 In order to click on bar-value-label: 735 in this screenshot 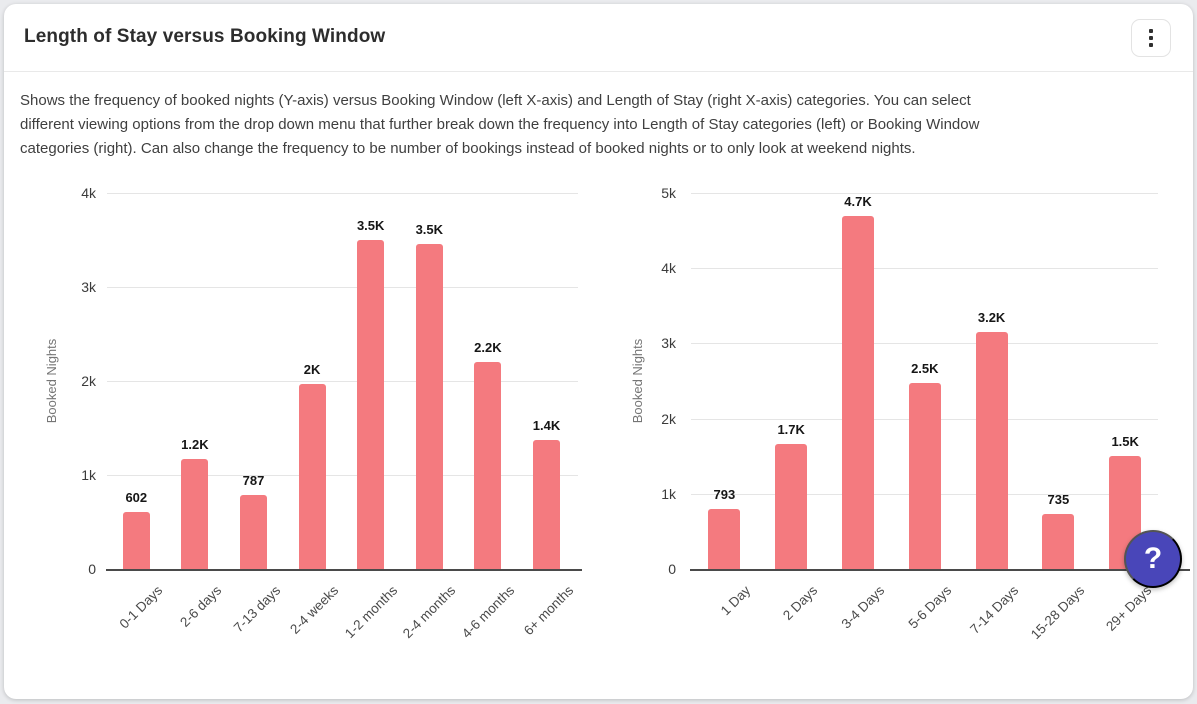, I will do `click(1058, 499)`.